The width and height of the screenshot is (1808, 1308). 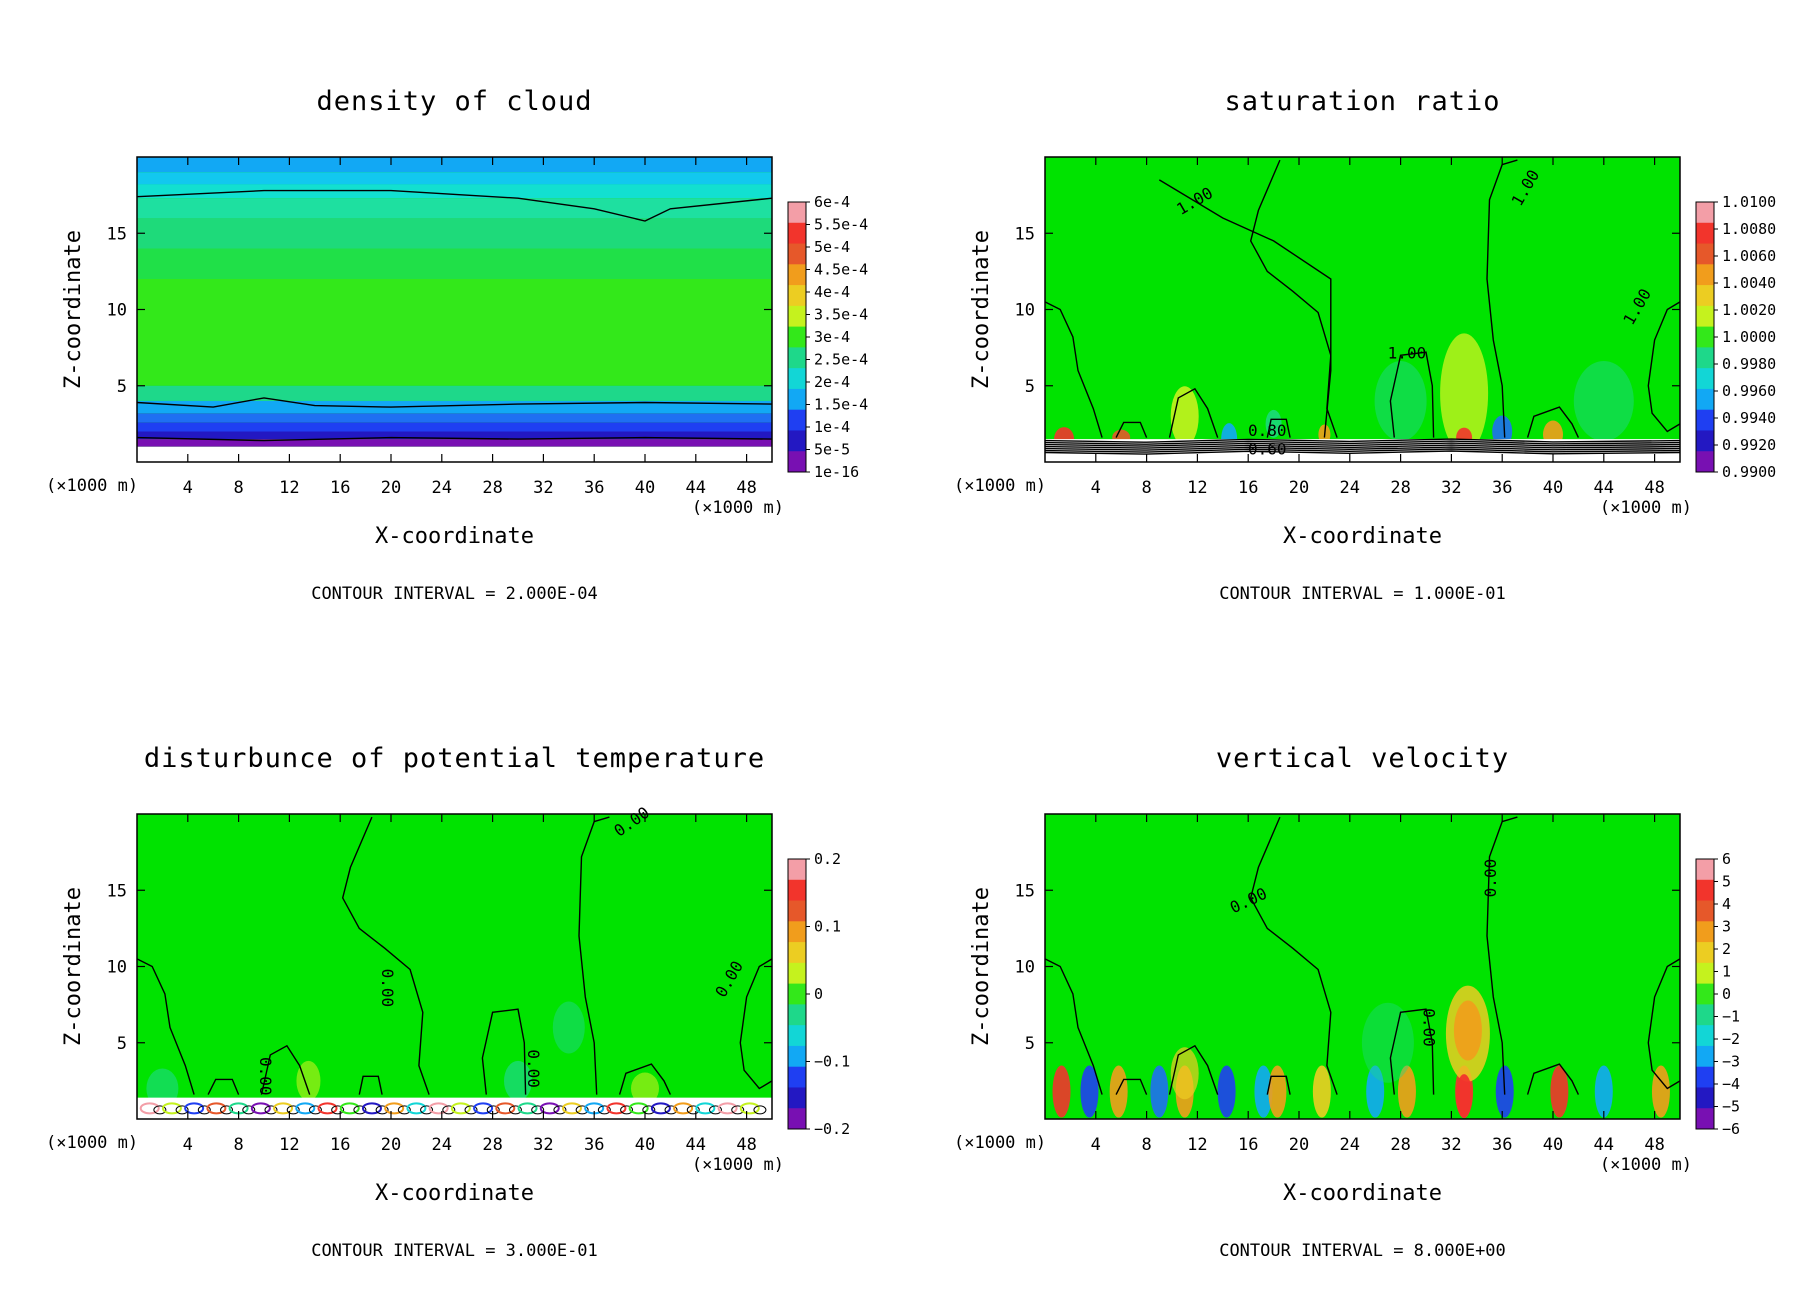 I want to click on colorbar-label: 0.9940, so click(x=1749, y=418).